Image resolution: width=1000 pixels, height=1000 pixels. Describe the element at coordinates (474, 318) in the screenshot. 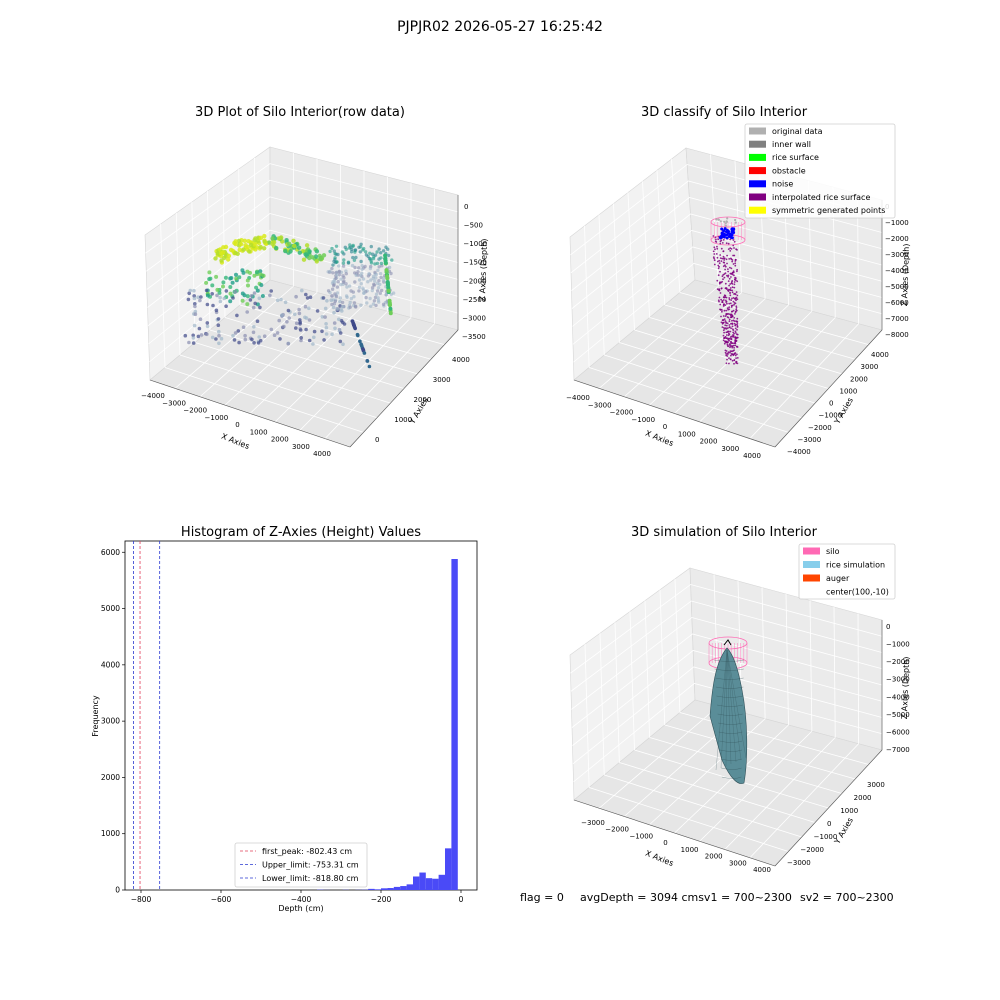

I see `tick-label: −3000` at that location.